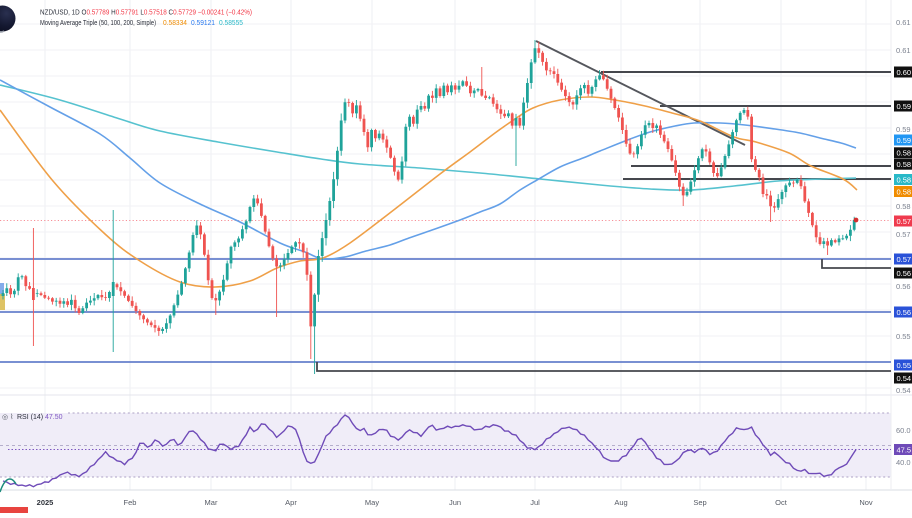 The height and width of the screenshot is (518, 912). What do you see at coordinates (45, 502) in the screenshot?
I see `svg-text: 2025` at bounding box center [45, 502].